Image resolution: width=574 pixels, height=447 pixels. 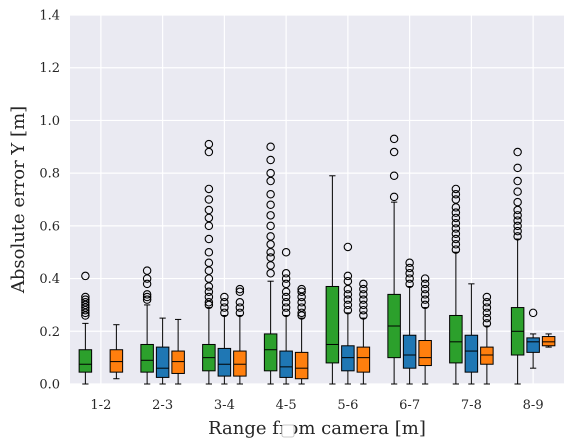 What do you see at coordinates (286, 405) in the screenshot?
I see `x-tick-label: 4-5` at bounding box center [286, 405].